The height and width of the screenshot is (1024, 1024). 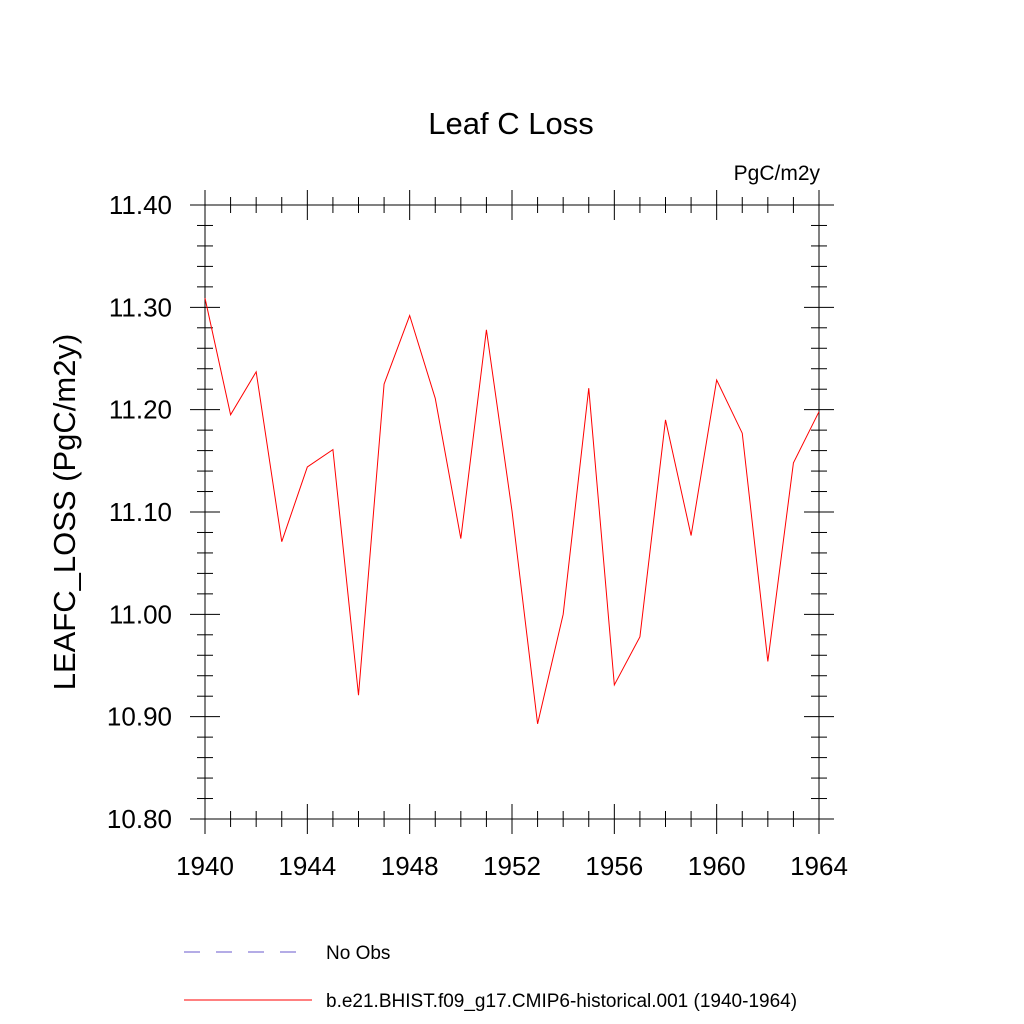 What do you see at coordinates (140, 512) in the screenshot?
I see `y-tick-label: 11.10` at bounding box center [140, 512].